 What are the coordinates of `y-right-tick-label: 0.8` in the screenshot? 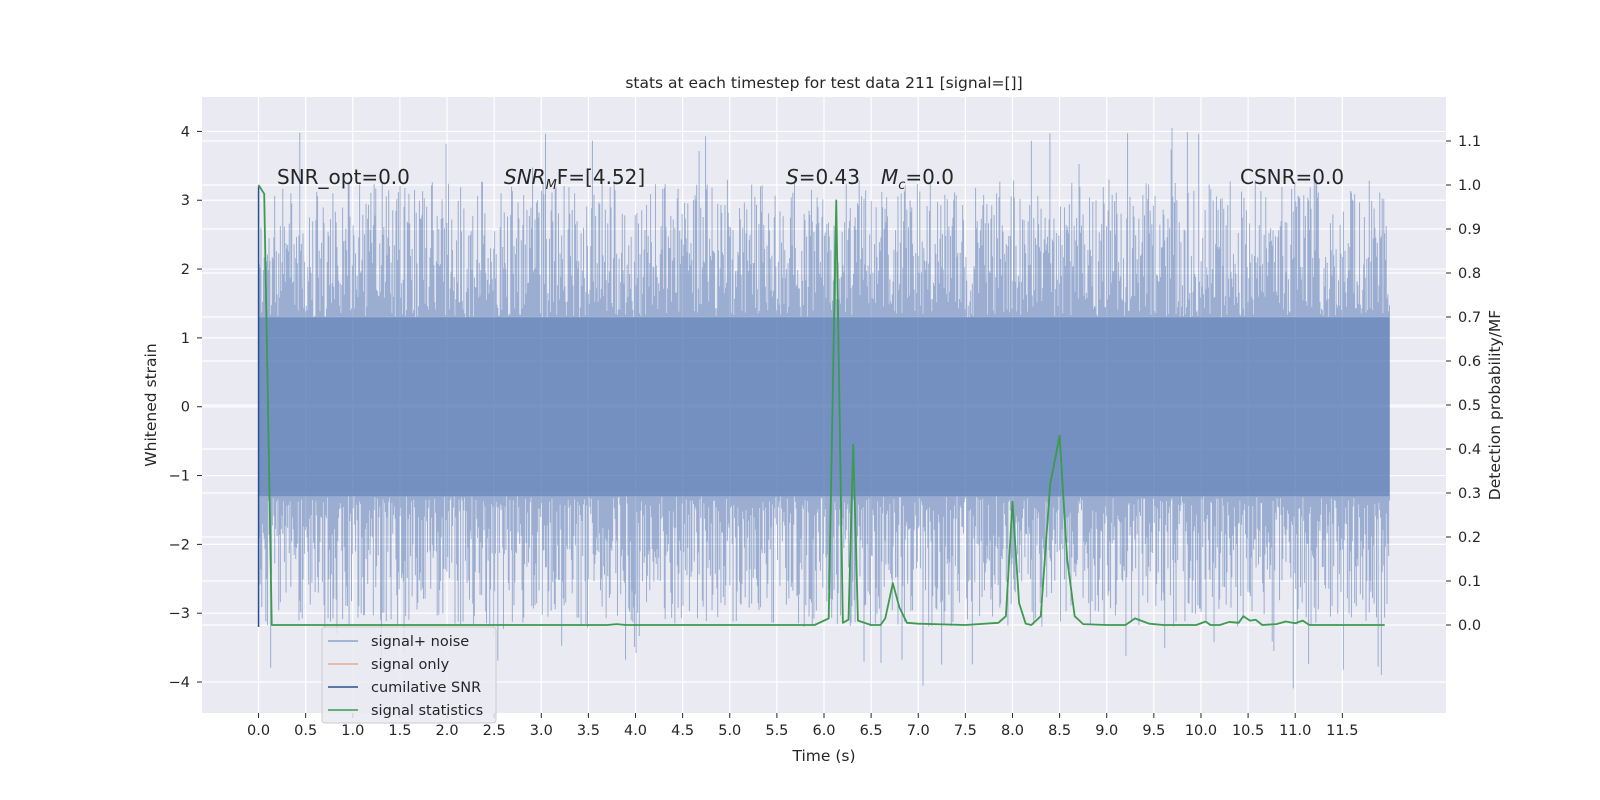 It's located at (1469, 274).